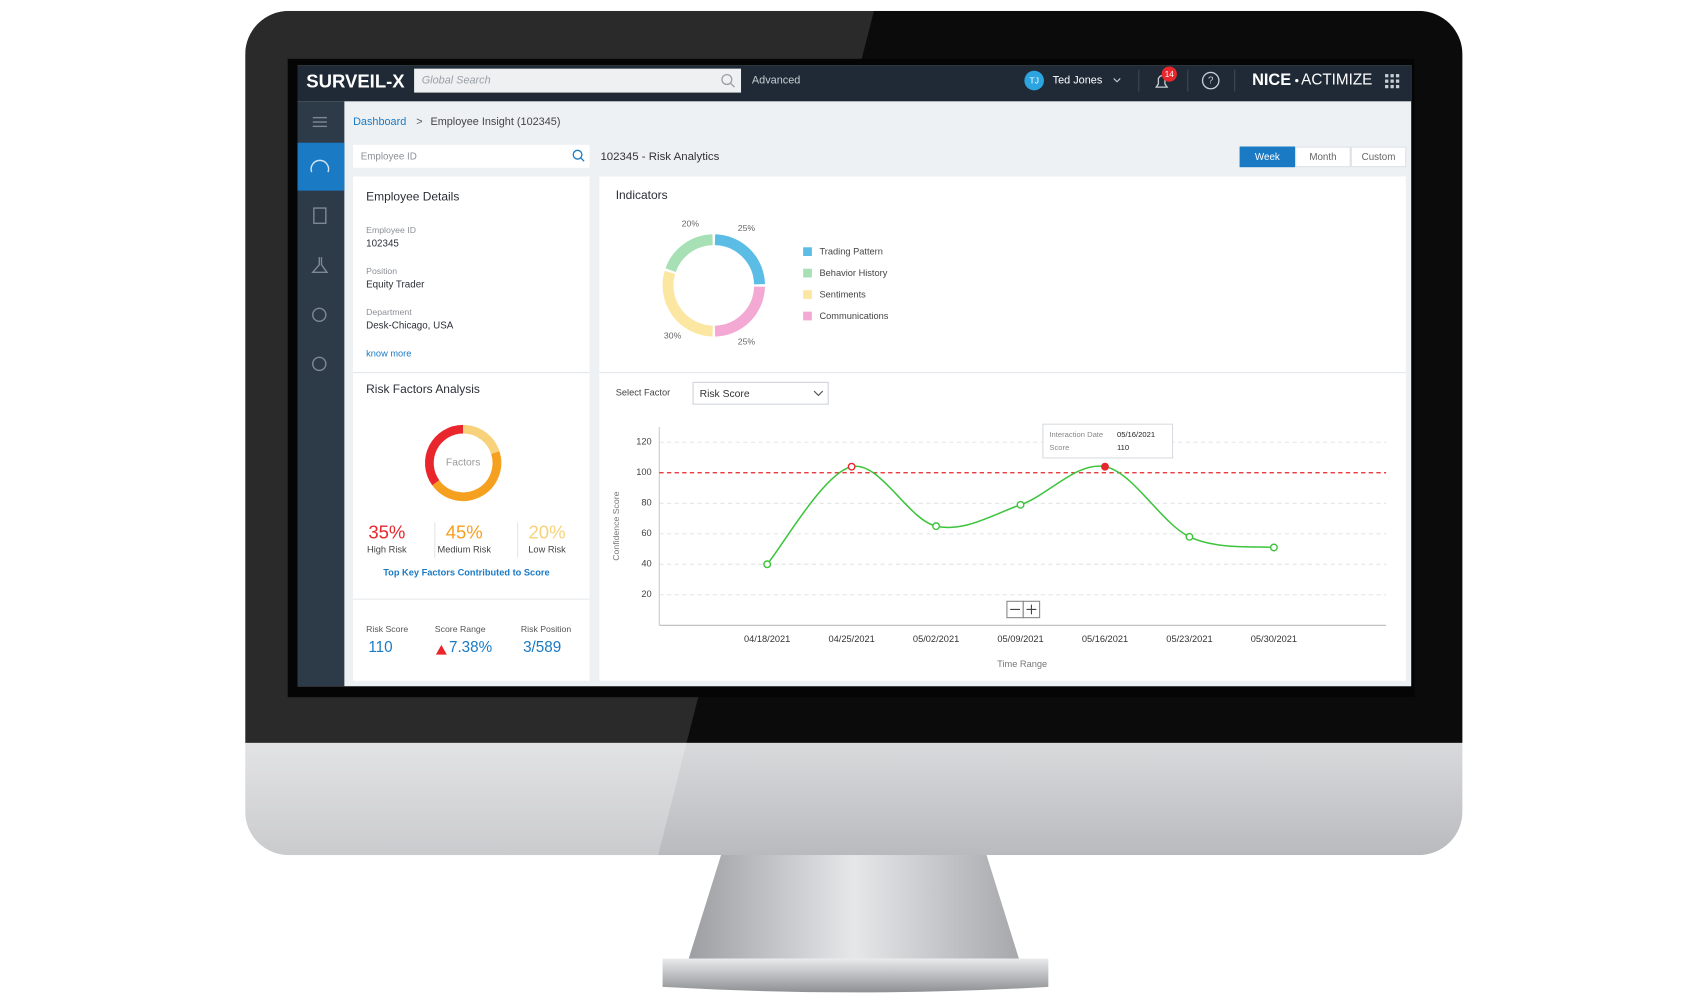 The height and width of the screenshot is (1000, 1700). What do you see at coordinates (853, 316) in the screenshot?
I see `legend-label: Communications` at bounding box center [853, 316].